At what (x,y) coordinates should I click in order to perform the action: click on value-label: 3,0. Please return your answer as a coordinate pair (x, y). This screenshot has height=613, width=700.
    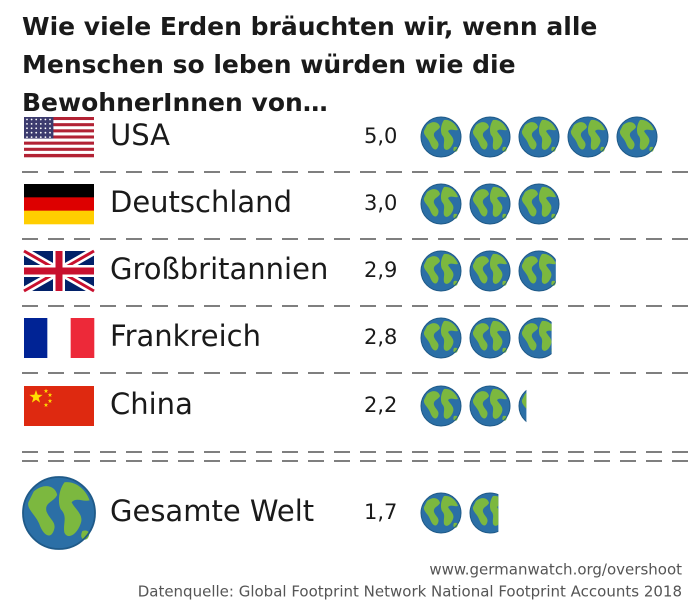
    Looking at the image, I should click on (380, 203).